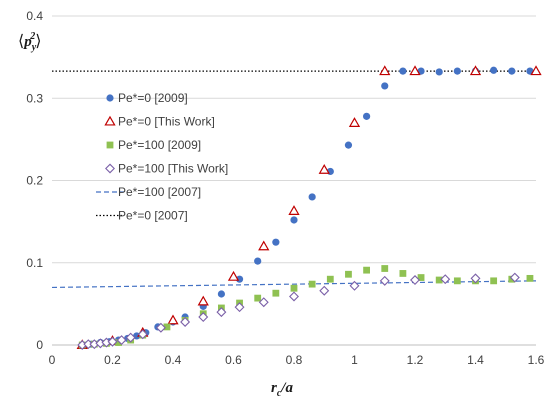 This screenshot has width=550, height=402. Describe the element at coordinates (536, 360) in the screenshot. I see `x-tick-label: 1.6` at that location.